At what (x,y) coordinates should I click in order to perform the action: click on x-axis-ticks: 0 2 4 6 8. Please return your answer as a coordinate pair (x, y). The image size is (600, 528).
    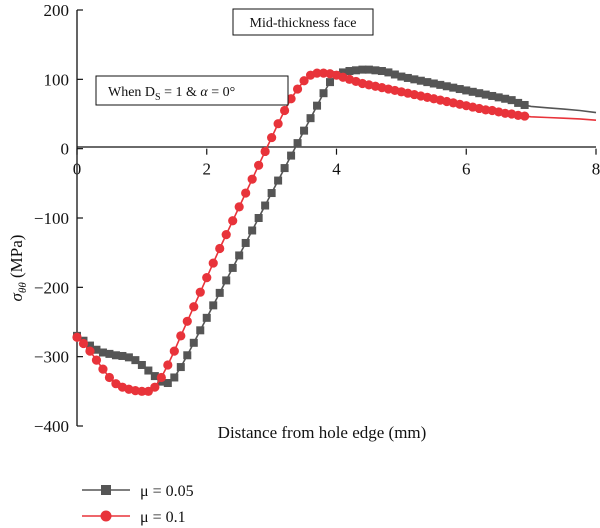
    Looking at the image, I should click on (336, 163).